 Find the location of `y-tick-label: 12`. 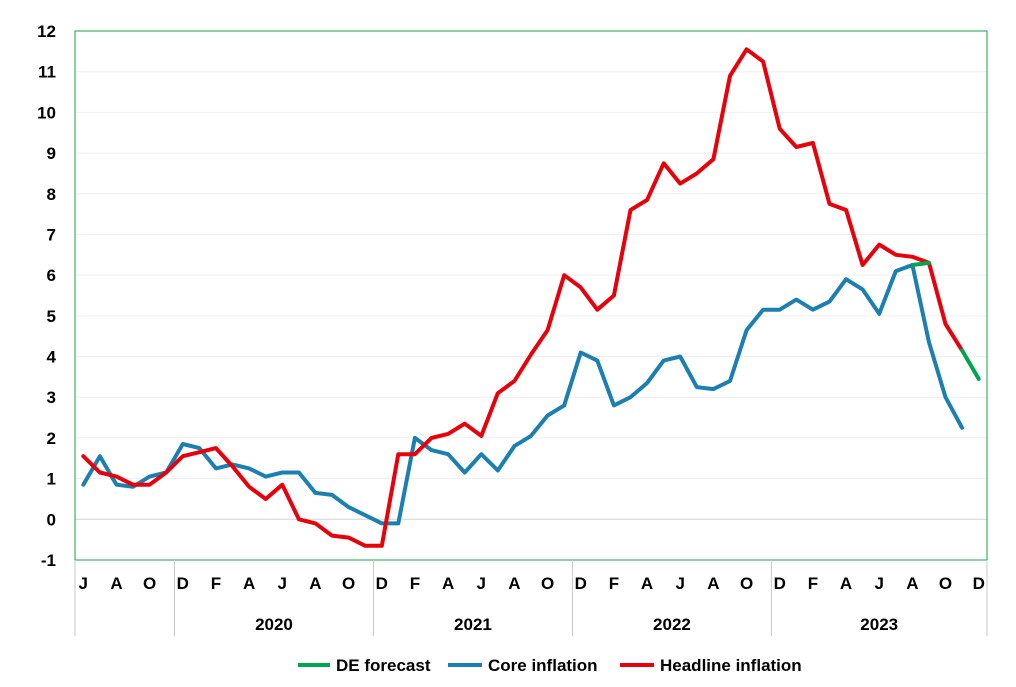

y-tick-label: 12 is located at coordinates (46, 31).